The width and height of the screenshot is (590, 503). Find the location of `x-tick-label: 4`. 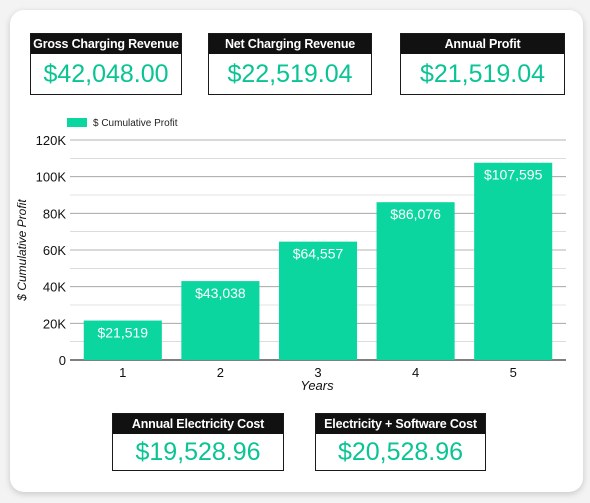

x-tick-label: 4 is located at coordinates (415, 372).